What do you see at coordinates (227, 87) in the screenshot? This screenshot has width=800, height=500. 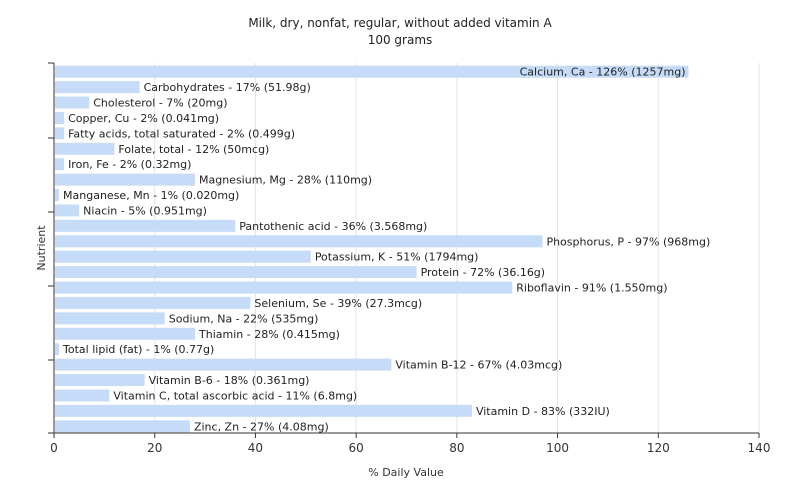 I see `bar-label: Carbohydrates - 17% (51.98g)` at bounding box center [227, 87].